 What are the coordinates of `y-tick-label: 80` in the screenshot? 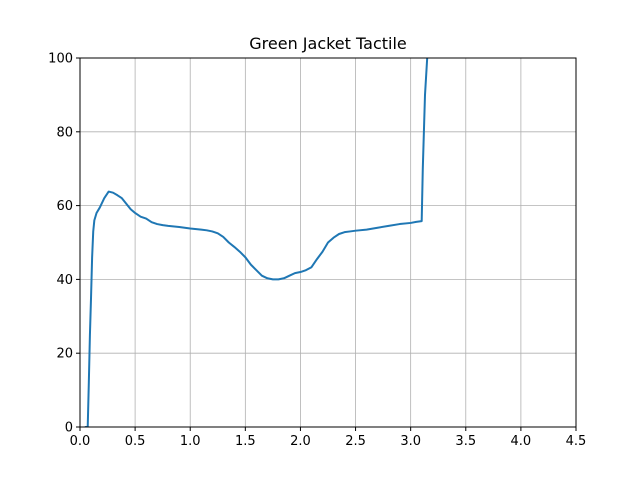 It's located at (64, 132).